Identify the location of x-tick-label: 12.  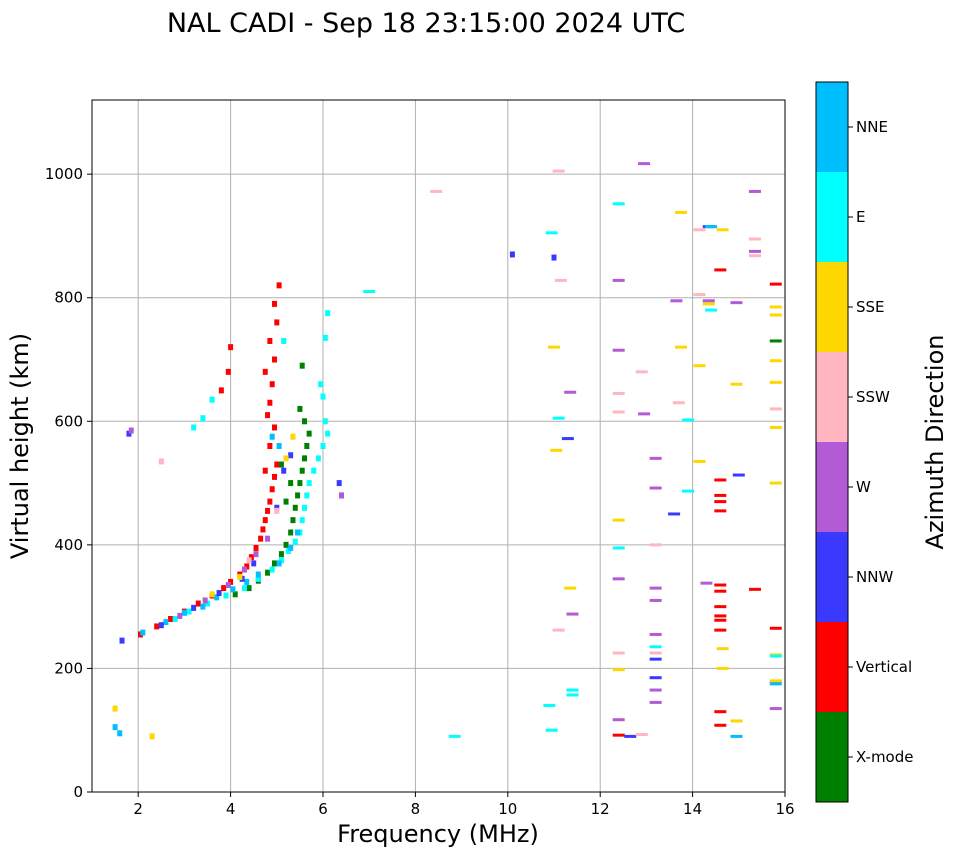
(600, 809).